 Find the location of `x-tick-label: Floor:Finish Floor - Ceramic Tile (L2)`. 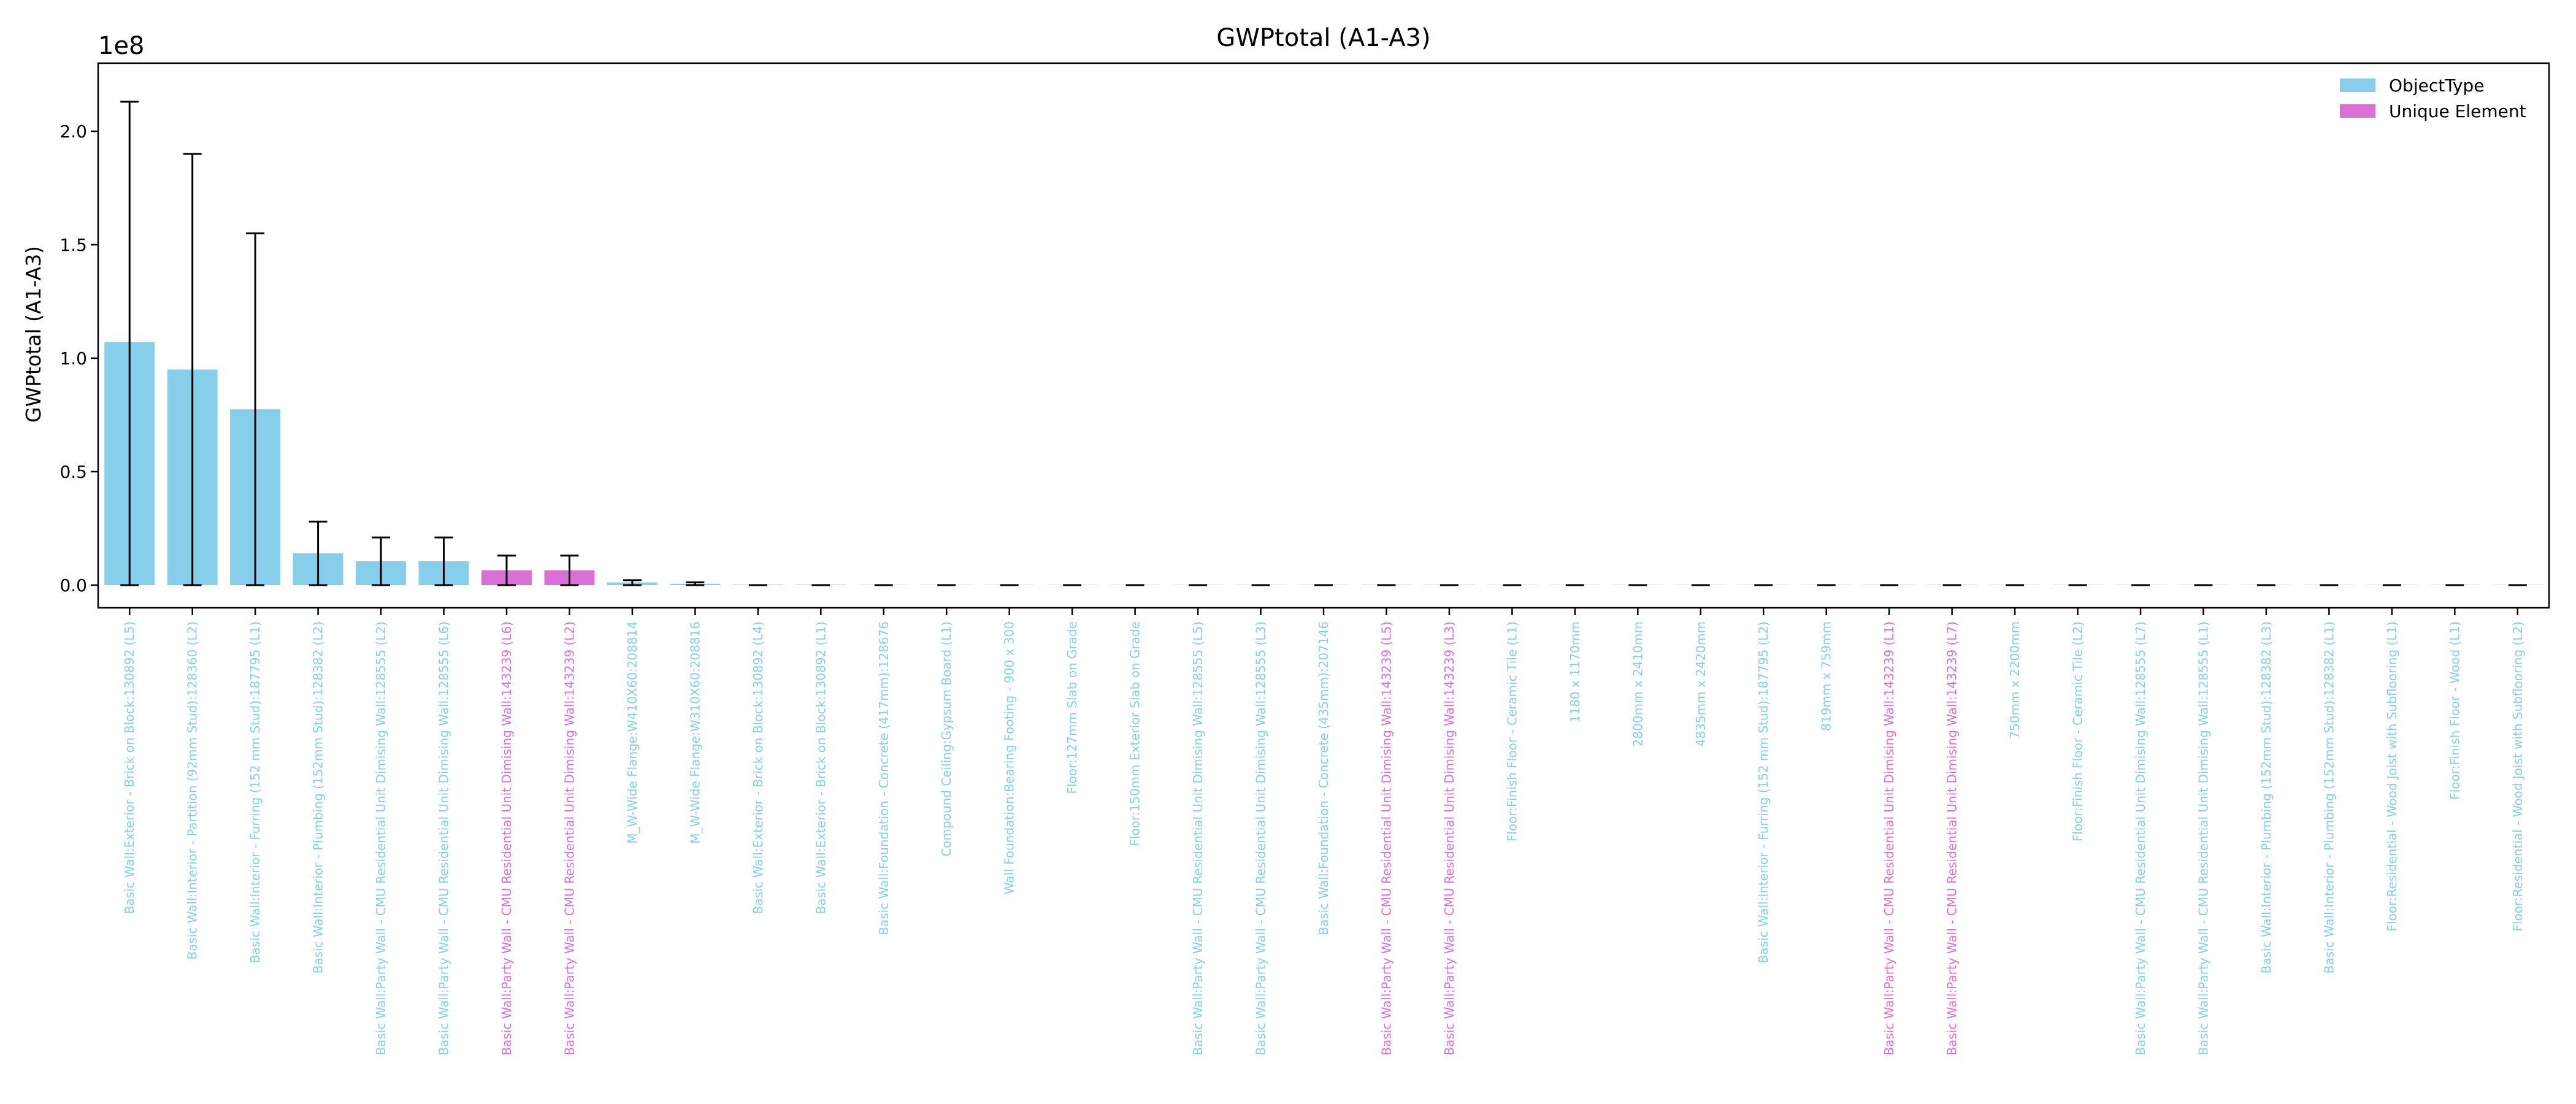

x-tick-label: Floor:Finish Floor - Ceramic Tile (L2) is located at coordinates (2078, 731).